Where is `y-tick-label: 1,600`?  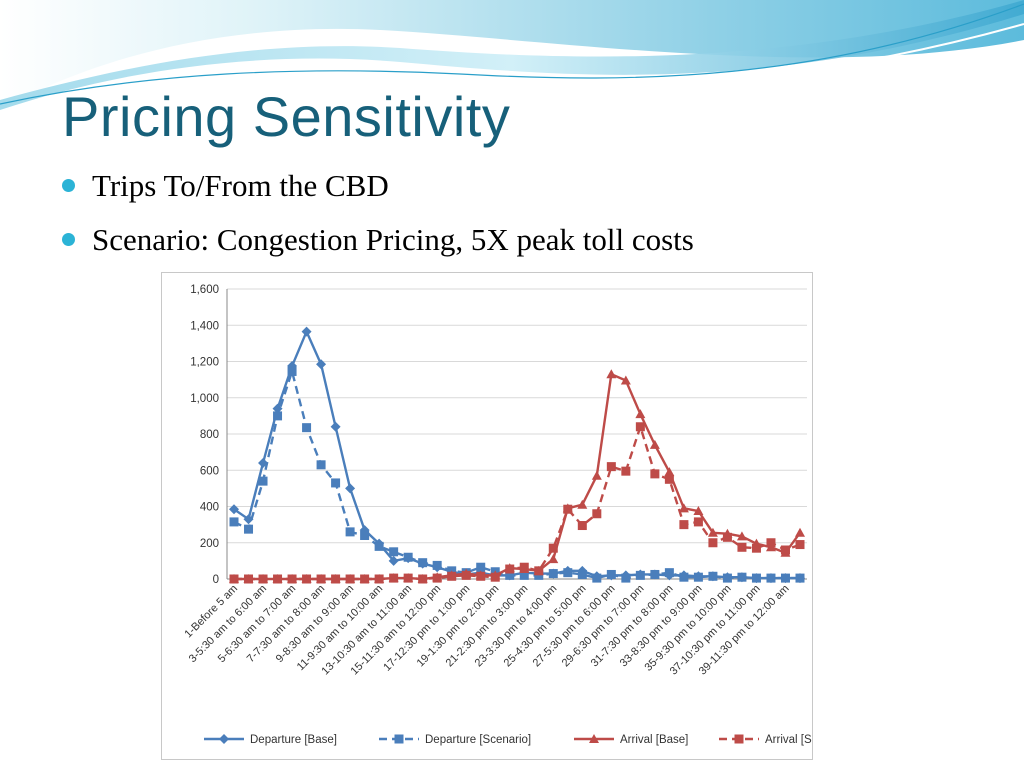
y-tick-label: 1,600 is located at coordinates (204, 290).